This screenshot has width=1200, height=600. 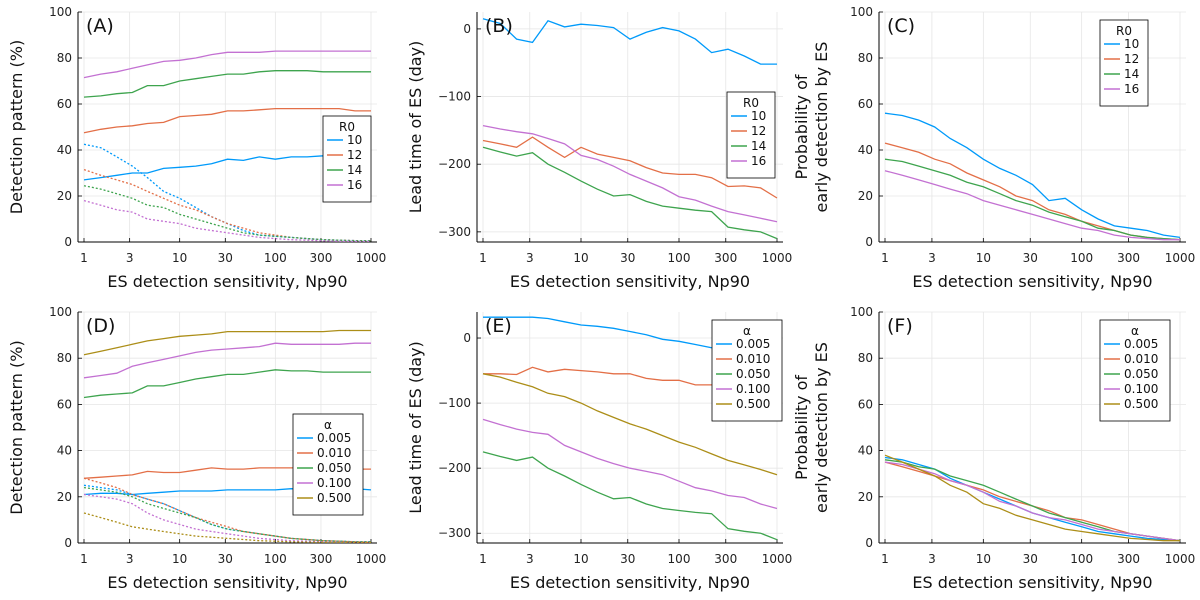 What do you see at coordinates (16, 427) in the screenshot?
I see `y-axis-label: Detection pattern (%)` at bounding box center [16, 427].